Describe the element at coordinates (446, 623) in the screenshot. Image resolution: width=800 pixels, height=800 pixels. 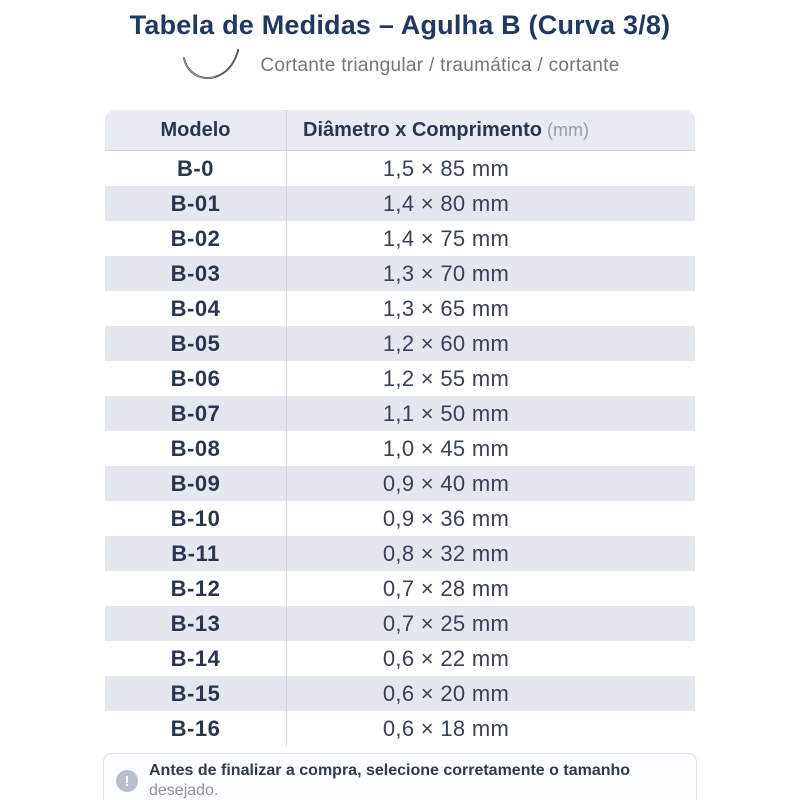
I see `size-cell: 0,7 × 25 mm` at that location.